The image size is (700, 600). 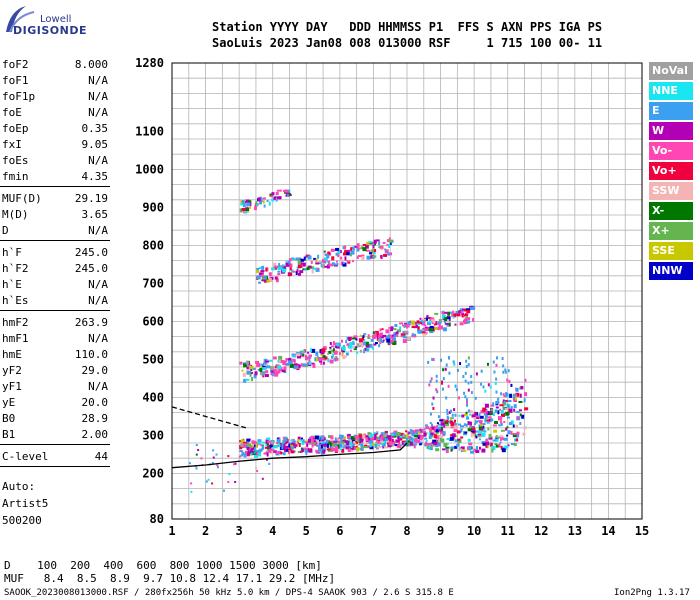 What do you see at coordinates (55, 200) in the screenshot?
I see `param-row: MUF(D) 29.19` at bounding box center [55, 200].